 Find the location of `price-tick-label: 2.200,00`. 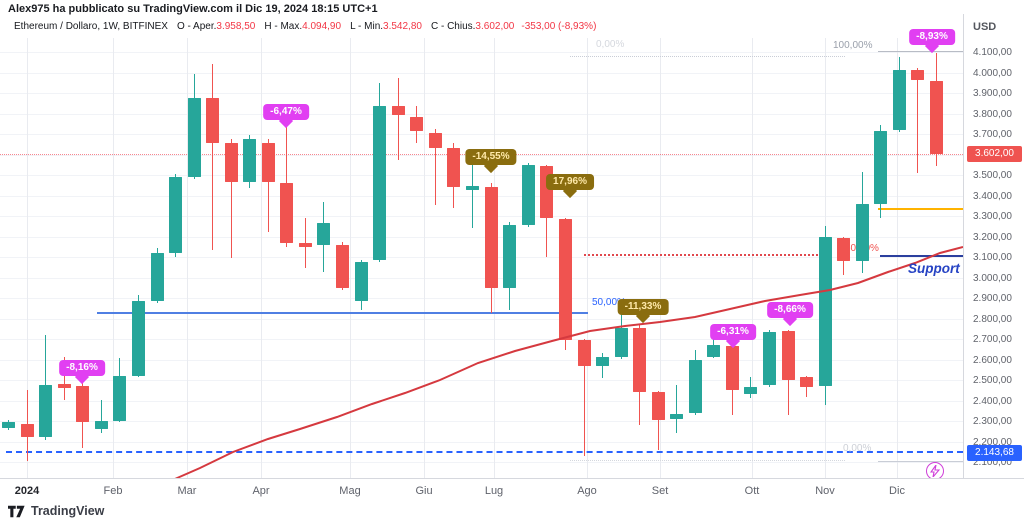

price-tick-label: 2.200,00 is located at coordinates (992, 442).